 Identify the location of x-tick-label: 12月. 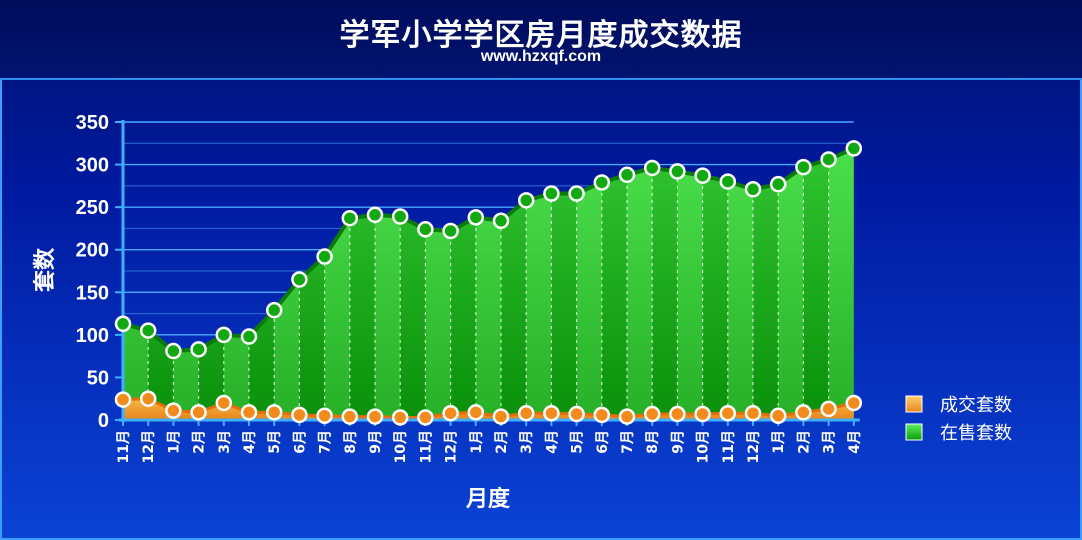
(149, 446).